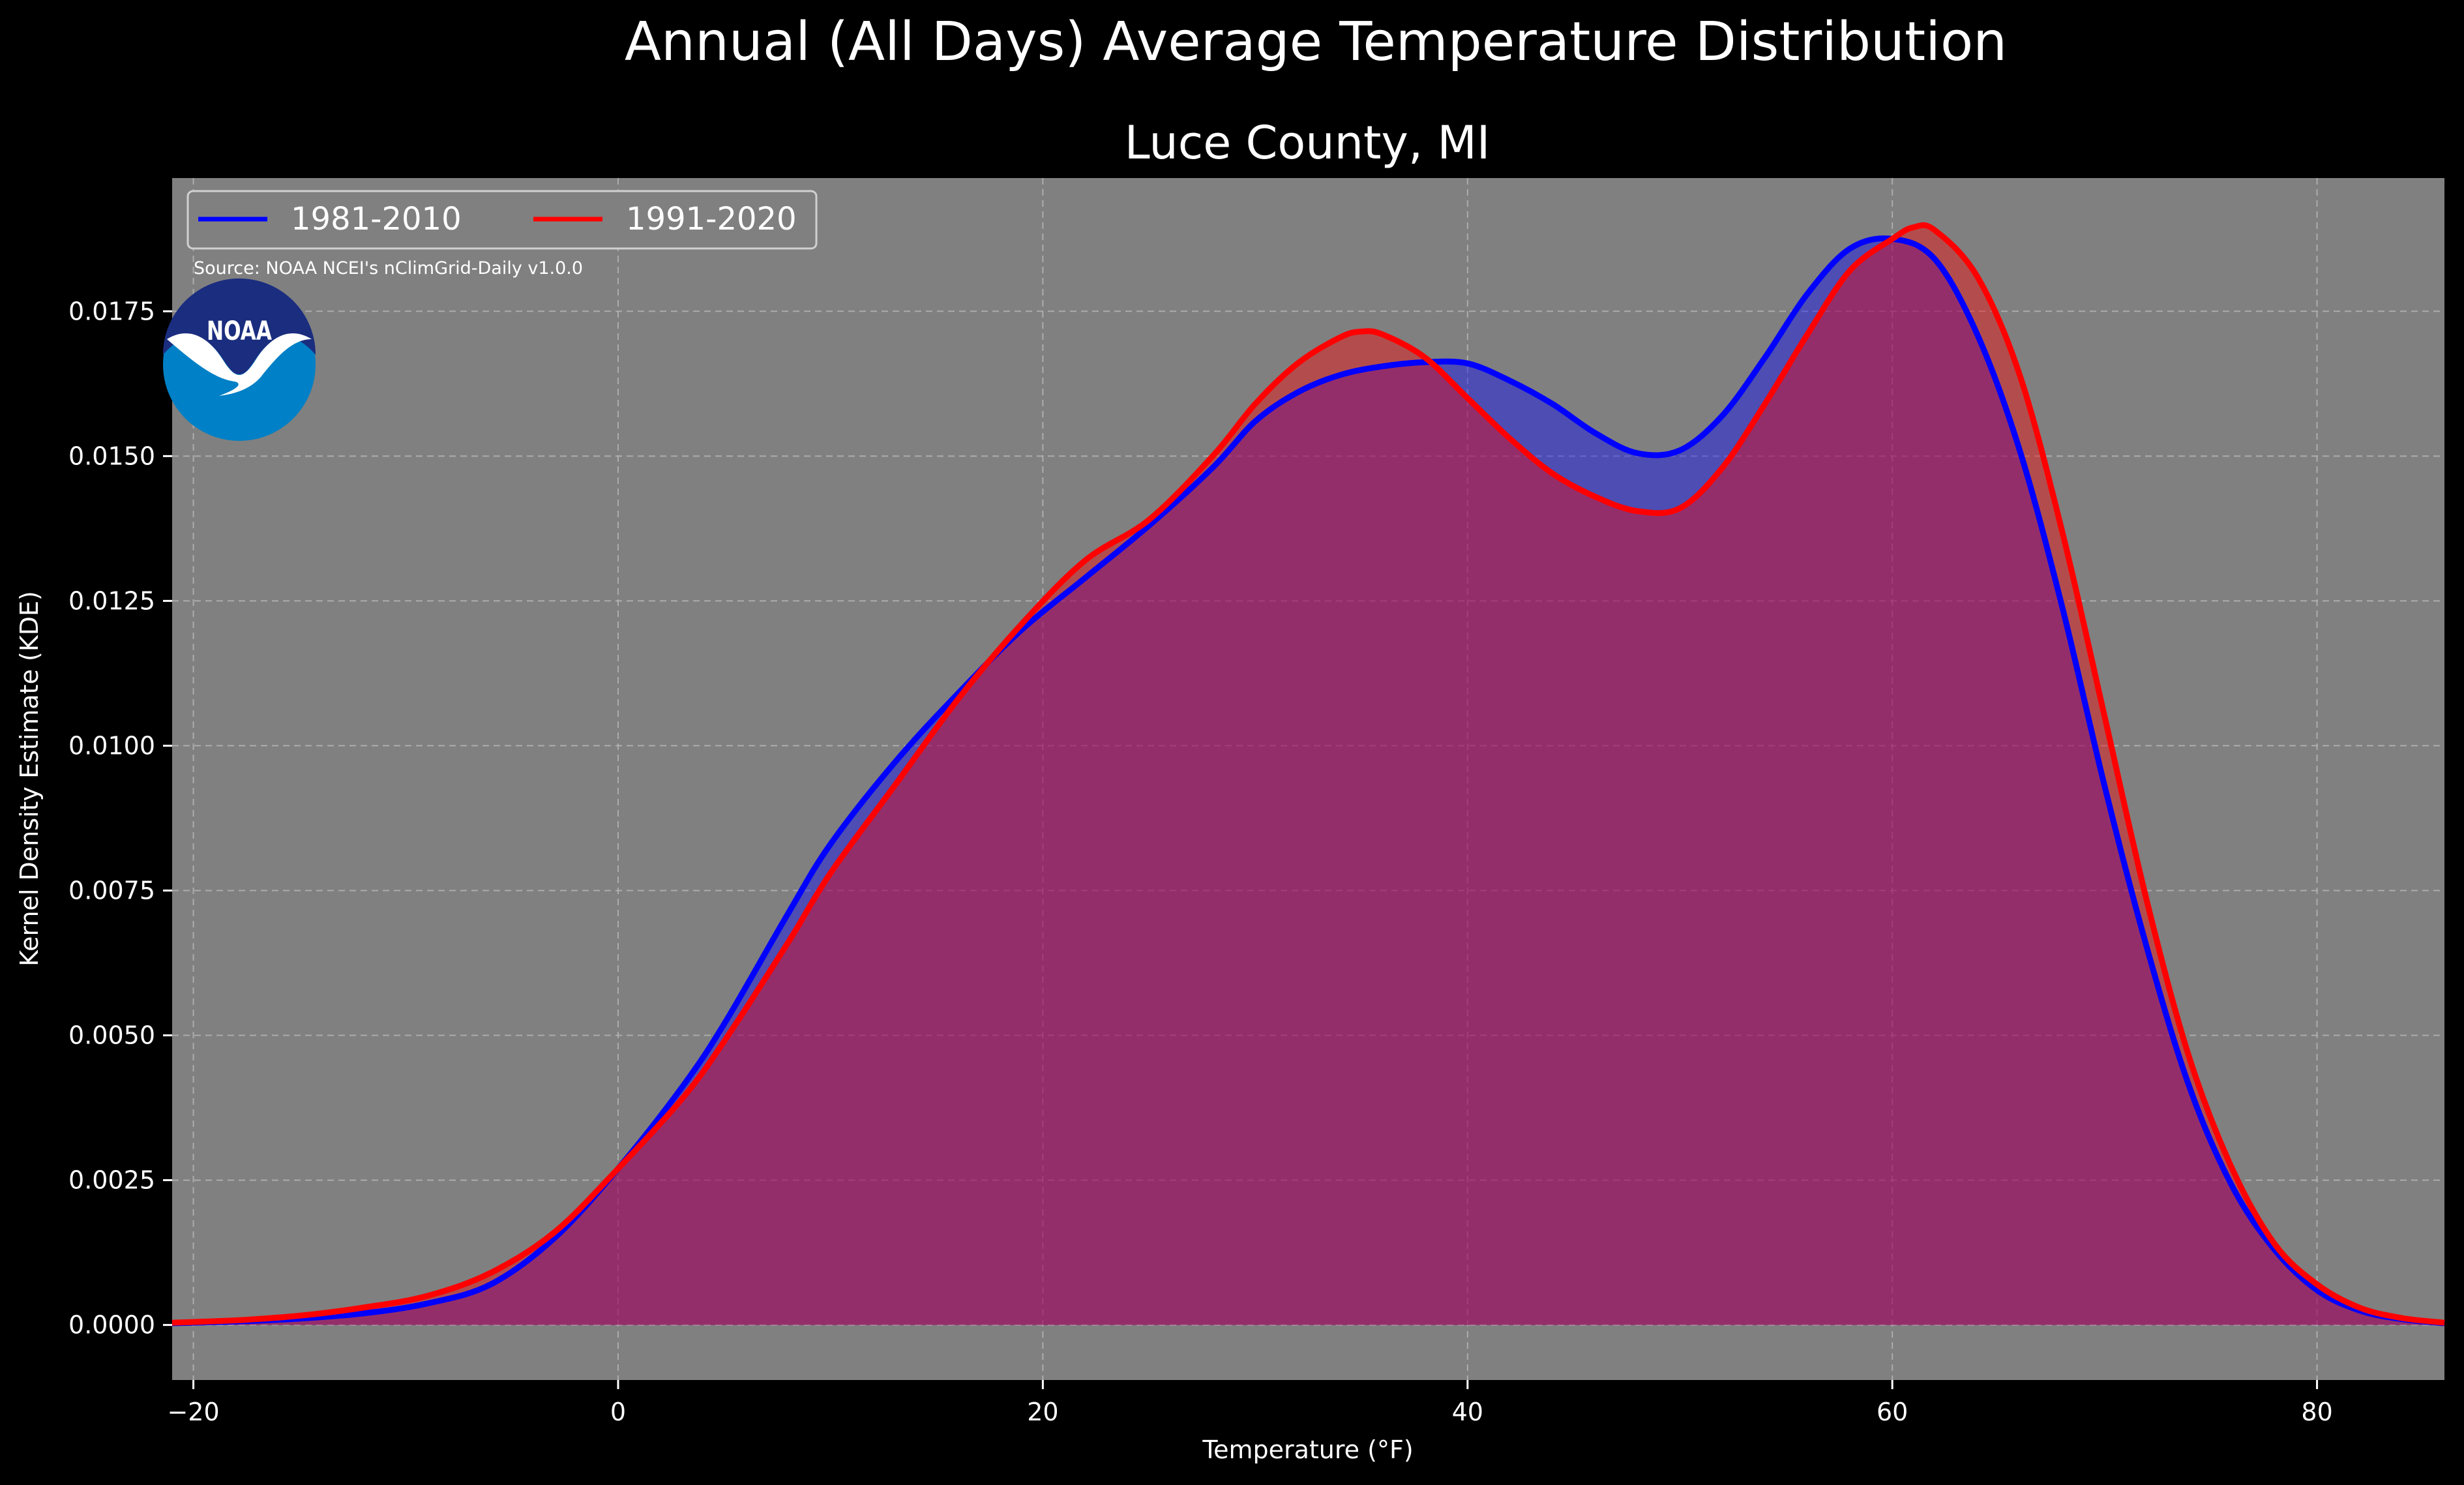 The image size is (2464, 1485). What do you see at coordinates (1250, 1403) in the screenshot?
I see `x-axis-ticks: −20 0 20 40 60 80` at bounding box center [1250, 1403].